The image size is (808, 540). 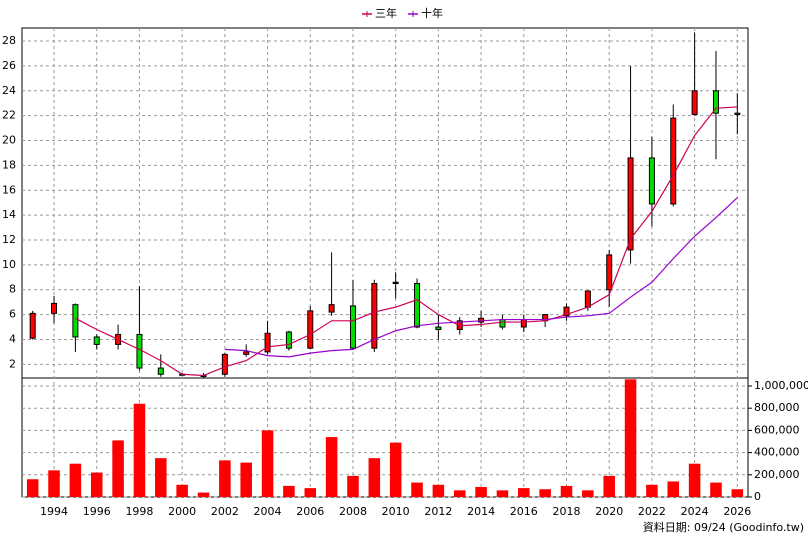 I want to click on y-tick-label: 22, so click(x=9, y=115).